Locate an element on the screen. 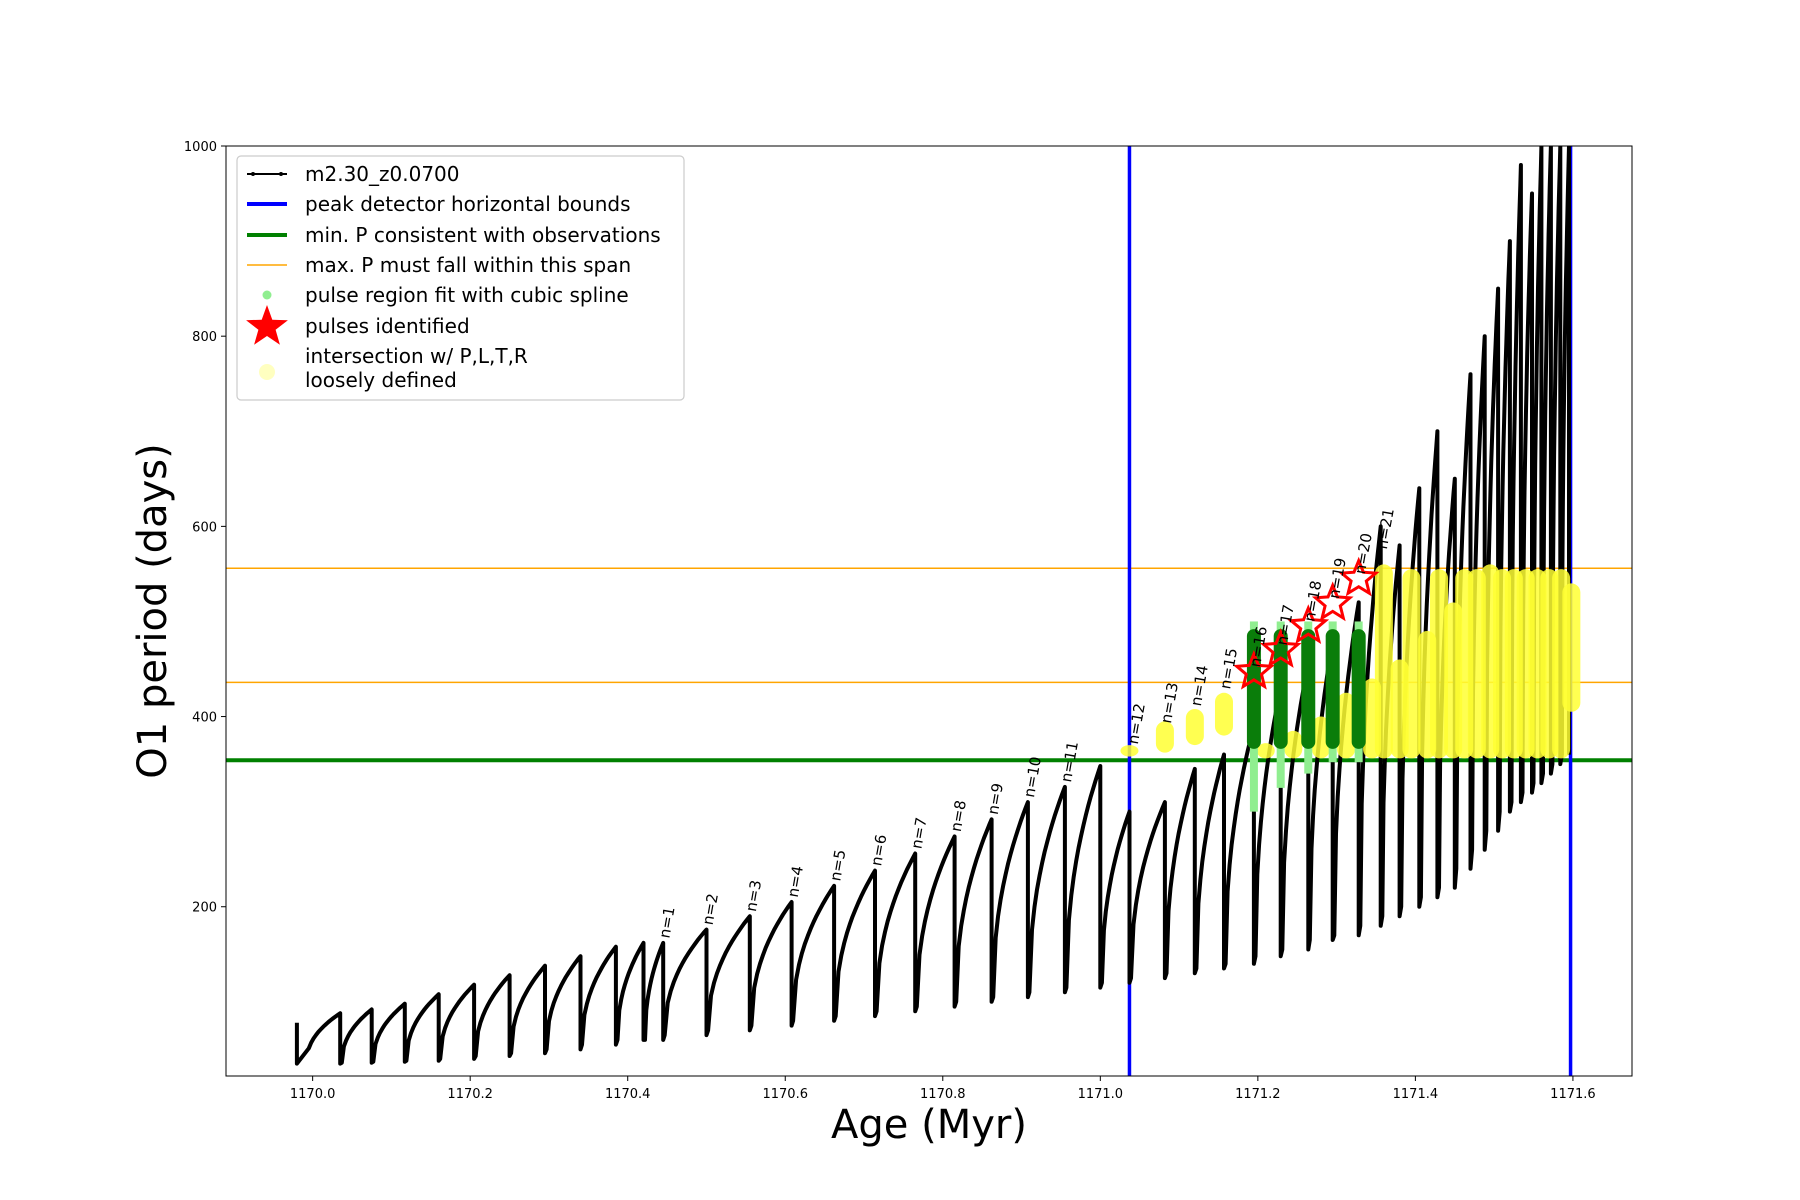 Image resolution: width=1800 pixels, height=1200 pixels. y-tick-label: 400 is located at coordinates (204, 718).